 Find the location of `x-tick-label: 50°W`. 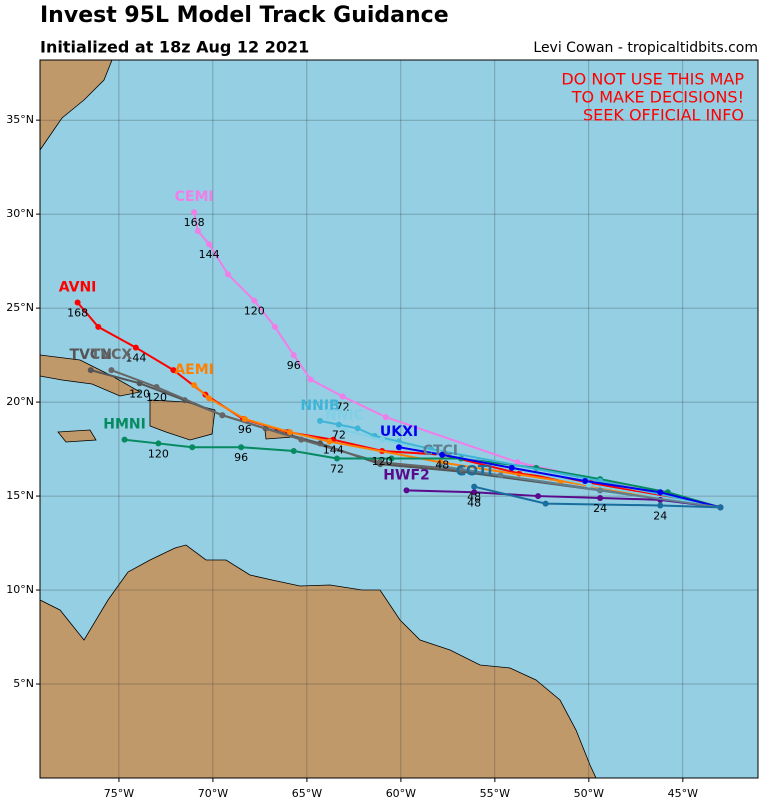

x-tick-label: 50°W is located at coordinates (589, 793).